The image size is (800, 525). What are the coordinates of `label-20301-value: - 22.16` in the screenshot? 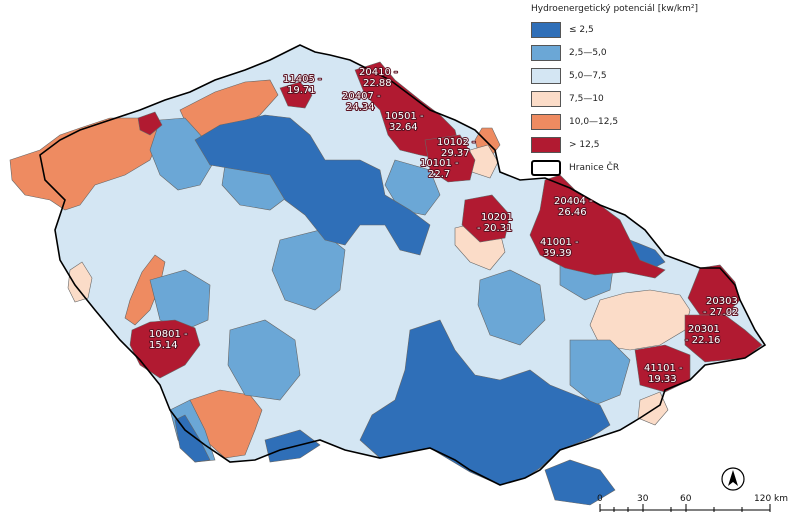 It's located at (702, 340).